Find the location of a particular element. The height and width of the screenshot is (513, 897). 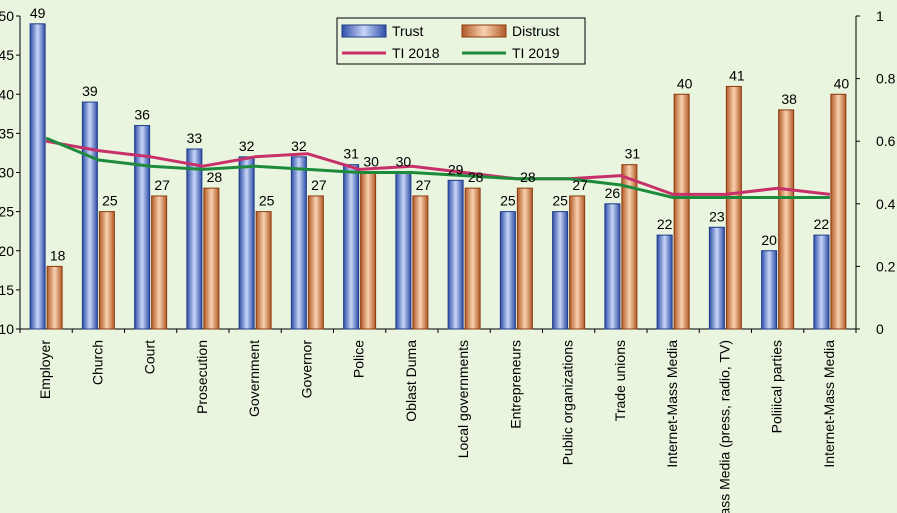

legend-label-ti2018: TI 2018 is located at coordinates (416, 53).